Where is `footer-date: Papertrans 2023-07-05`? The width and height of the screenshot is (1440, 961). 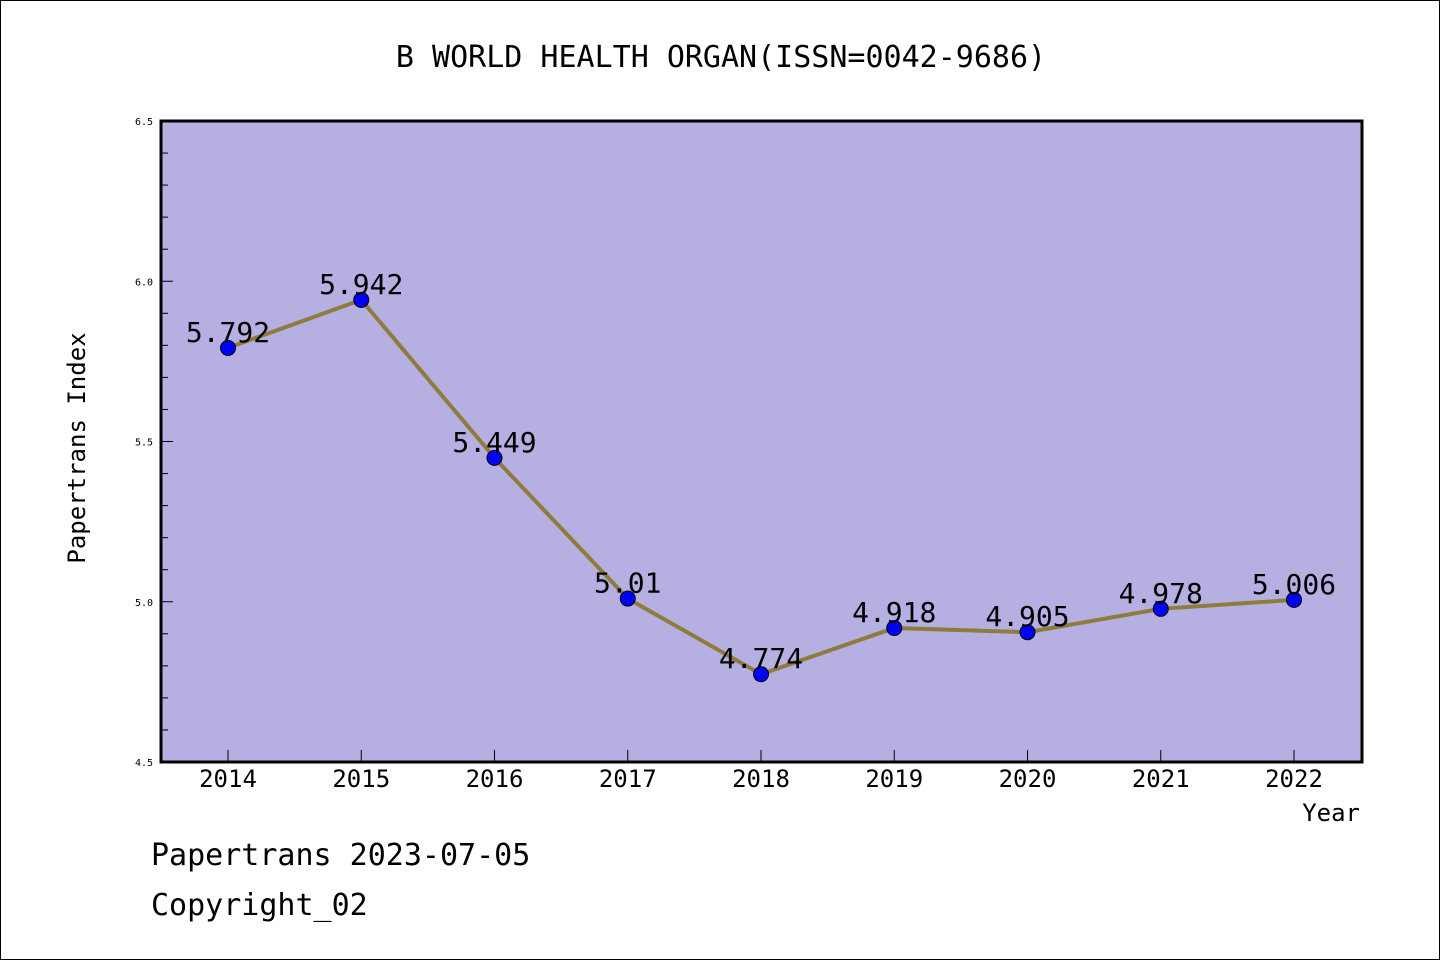 footer-date: Papertrans 2023-07-05 is located at coordinates (340, 855).